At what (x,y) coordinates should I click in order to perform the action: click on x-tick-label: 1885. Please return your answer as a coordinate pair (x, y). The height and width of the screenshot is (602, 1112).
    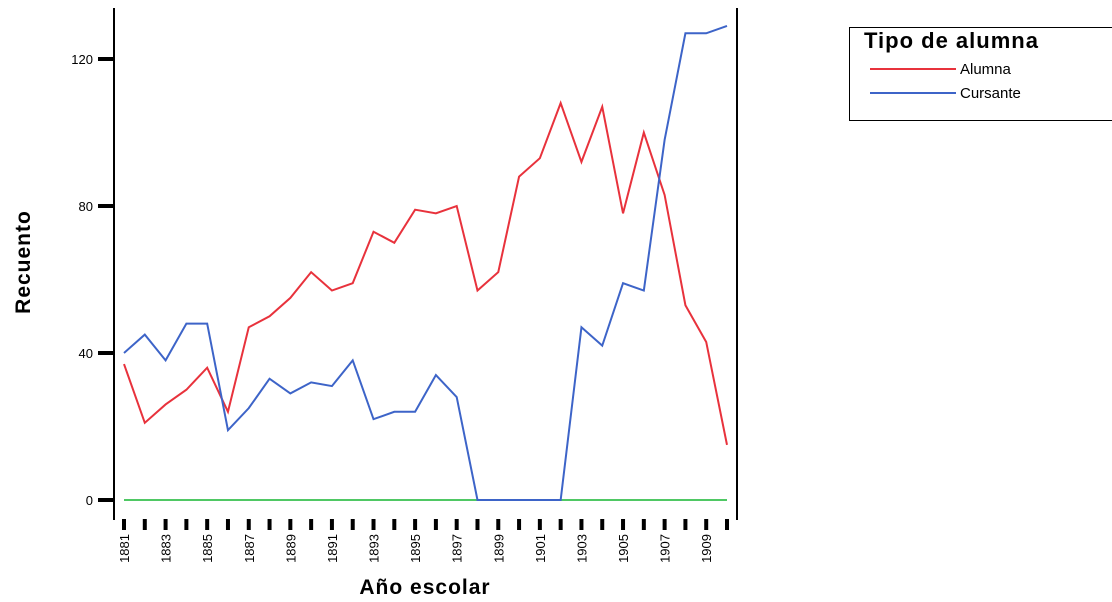
    Looking at the image, I should click on (207, 548).